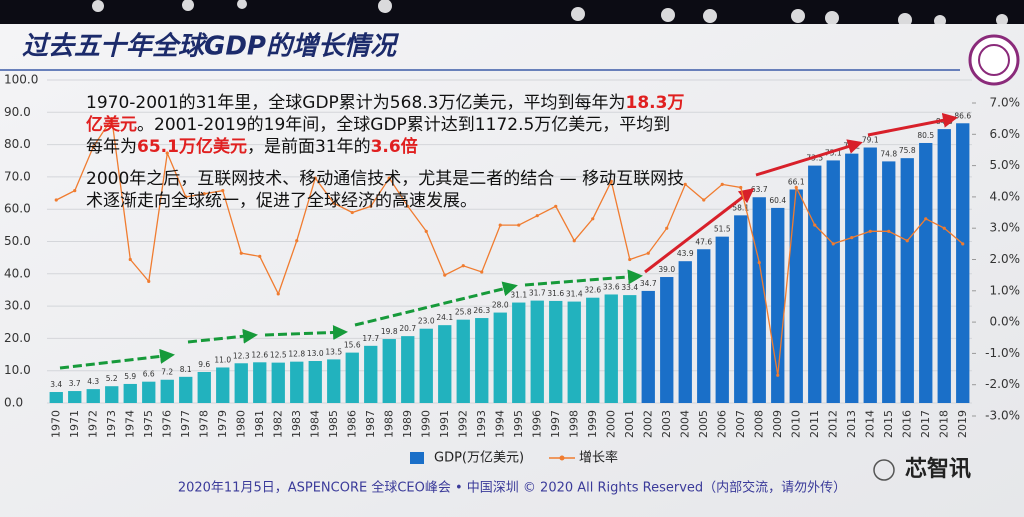 This screenshot has height=517, width=1024. Describe the element at coordinates (259, 354) in the screenshot. I see `value-label: 12.6` at that location.